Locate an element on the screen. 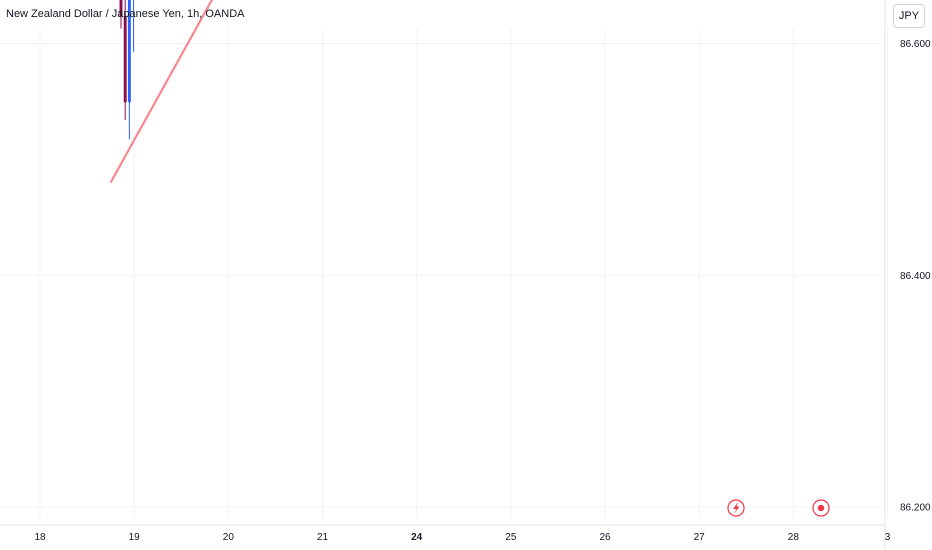 The width and height of the screenshot is (932, 550). x-tick-label: 3 is located at coordinates (888, 537).